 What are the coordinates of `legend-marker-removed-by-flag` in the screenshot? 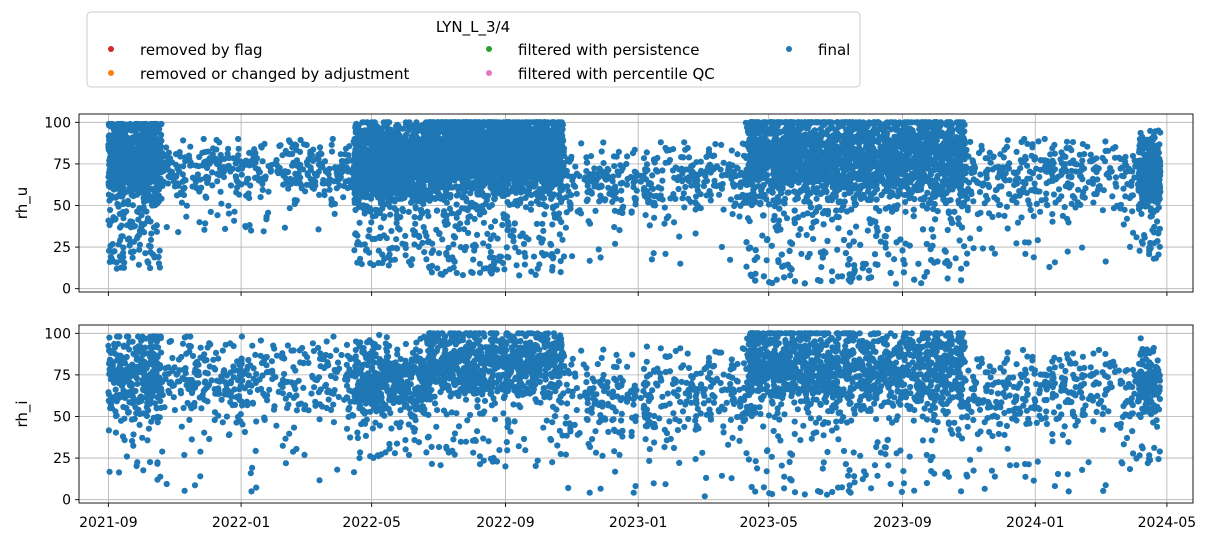 It's located at (111, 49).